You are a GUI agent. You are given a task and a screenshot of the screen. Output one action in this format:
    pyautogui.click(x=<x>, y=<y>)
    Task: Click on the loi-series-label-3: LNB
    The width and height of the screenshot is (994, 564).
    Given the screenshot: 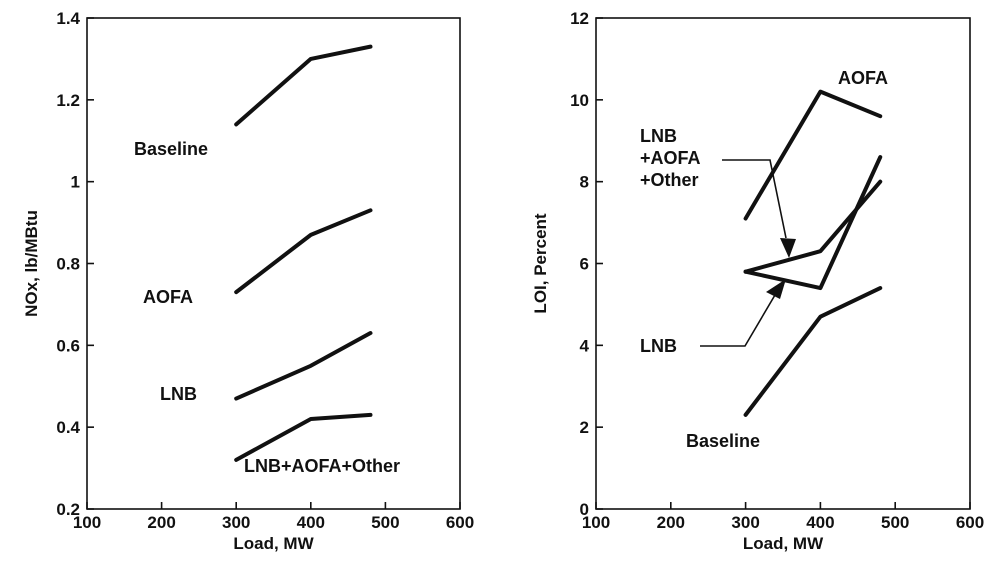 What is the action you would take?
    pyautogui.click(x=658, y=346)
    